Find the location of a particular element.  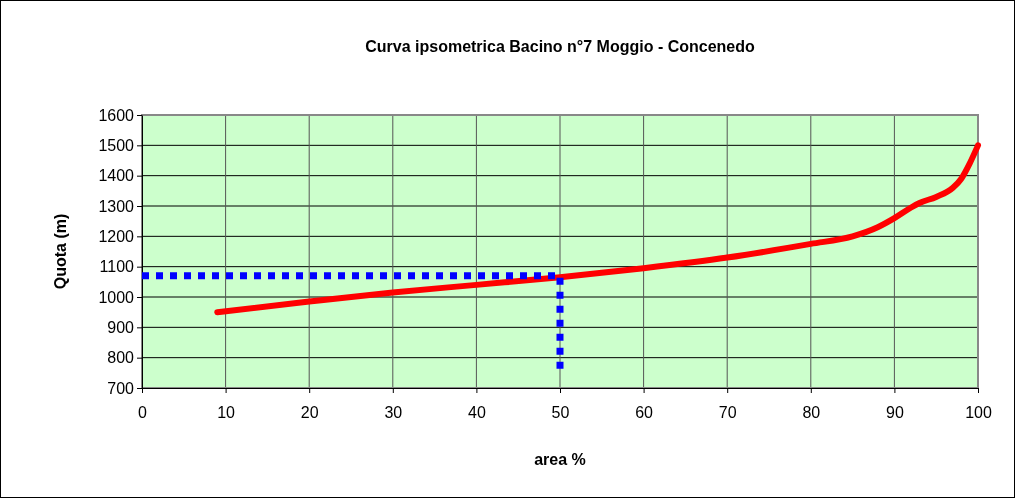

y-axis-title: Quota (m) is located at coordinates (60, 251).